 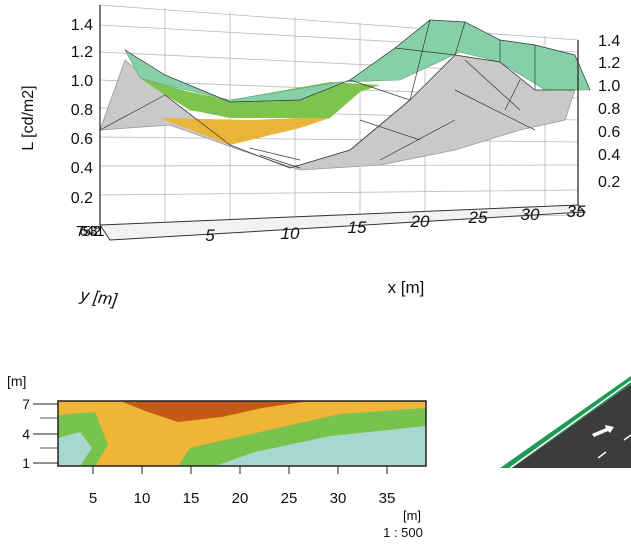 I want to click on heatmap-plot, so click(x=242, y=433).